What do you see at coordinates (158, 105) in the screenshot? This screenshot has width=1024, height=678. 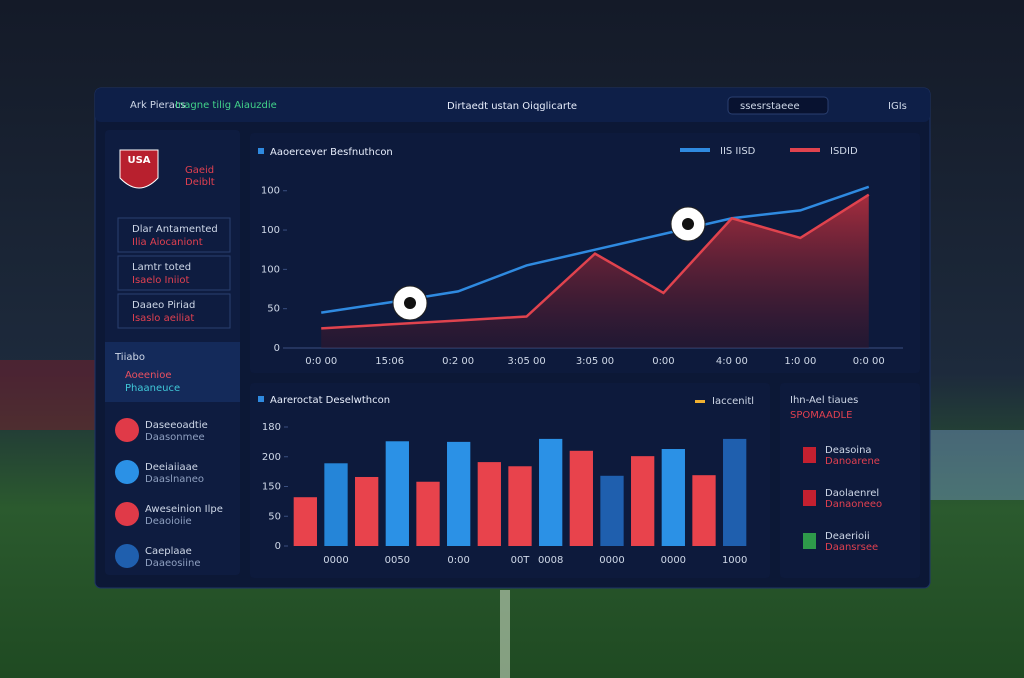 I see `nav: Ark Pieracs` at bounding box center [158, 105].